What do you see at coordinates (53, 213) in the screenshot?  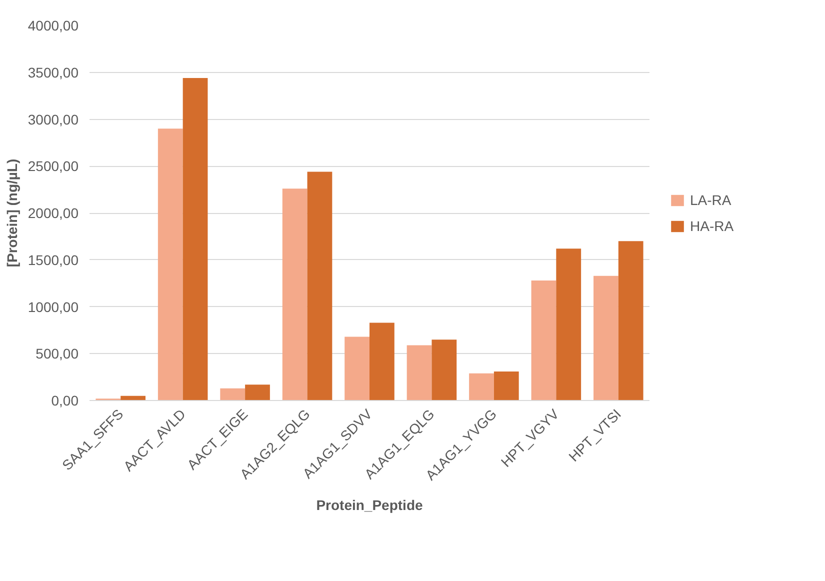 I see `y-tick-label: 2000,00` at bounding box center [53, 213].